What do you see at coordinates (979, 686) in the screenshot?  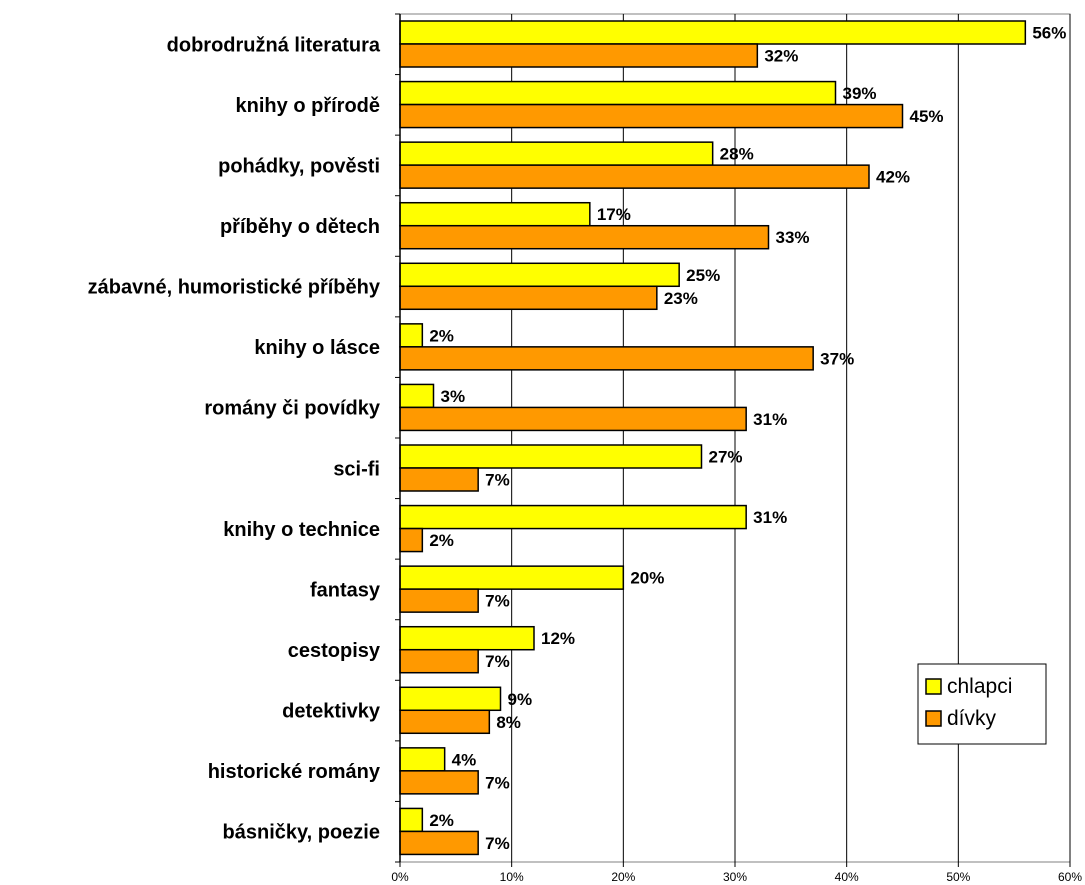 I see `legend-label: chlapci` at bounding box center [979, 686].